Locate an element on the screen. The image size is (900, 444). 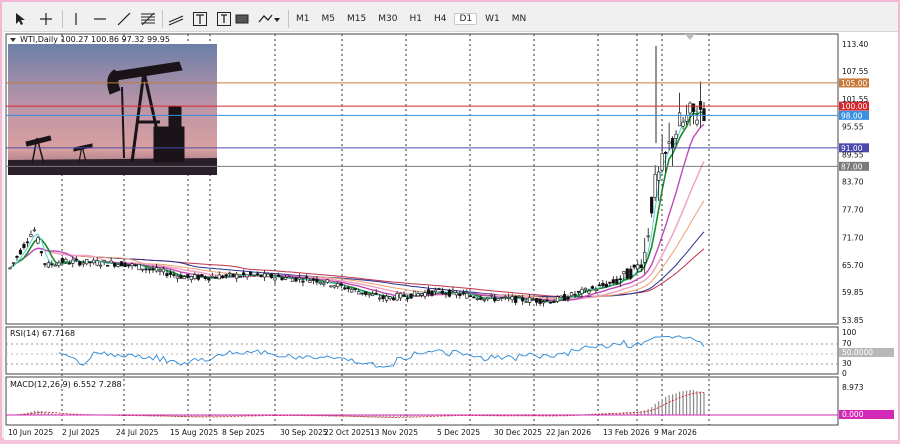
fibonacci-icon is located at coordinates (148, 19).